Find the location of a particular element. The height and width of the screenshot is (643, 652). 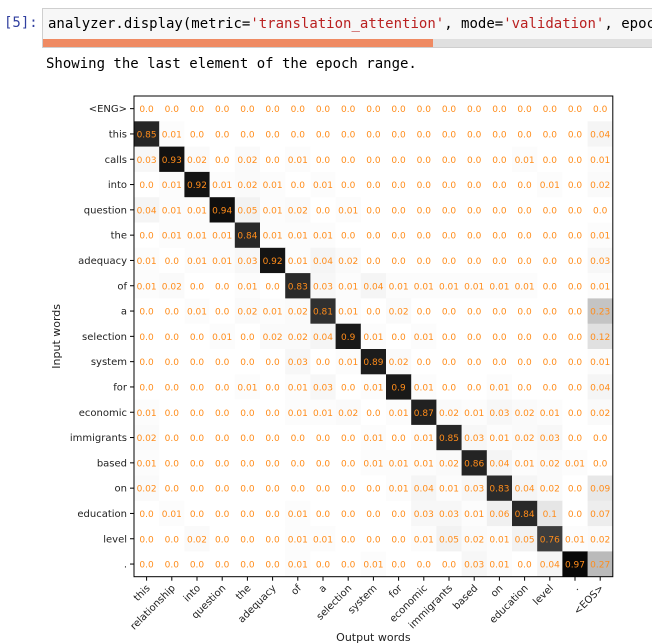

heatmap-cell-value: 0.89 is located at coordinates (373, 363).